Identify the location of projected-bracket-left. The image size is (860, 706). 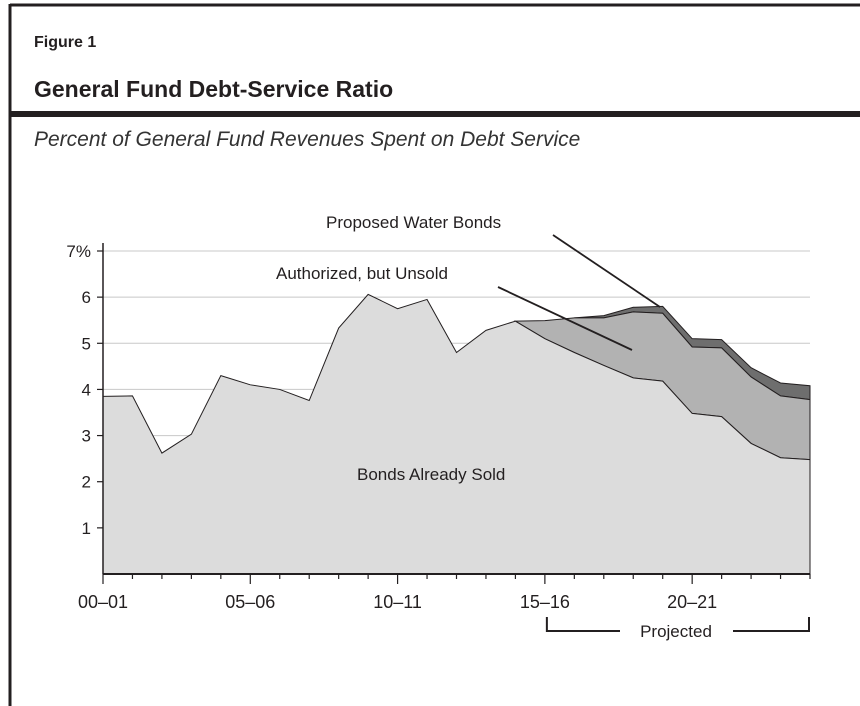
(582, 624).